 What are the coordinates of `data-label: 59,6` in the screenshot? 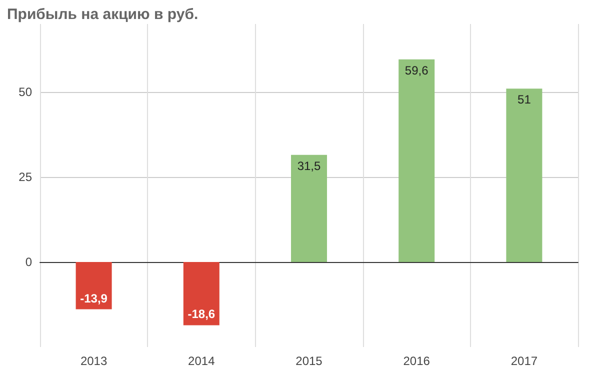 It's located at (416, 70).